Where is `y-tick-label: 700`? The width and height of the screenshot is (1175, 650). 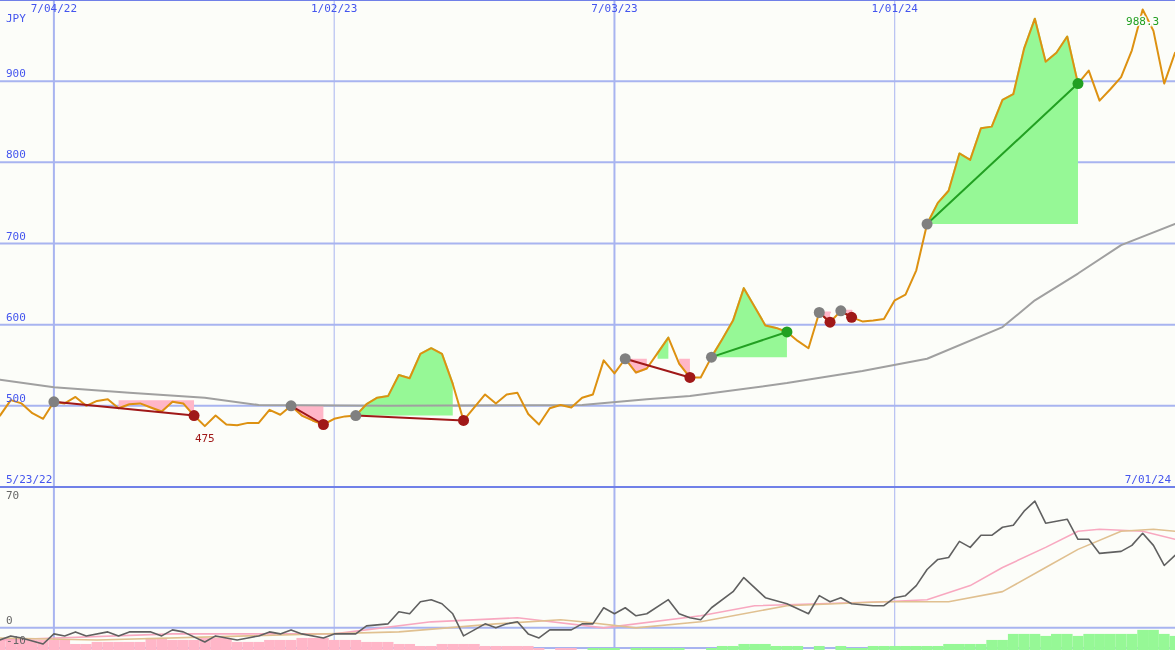 y-tick-label: 700 is located at coordinates (16, 236).